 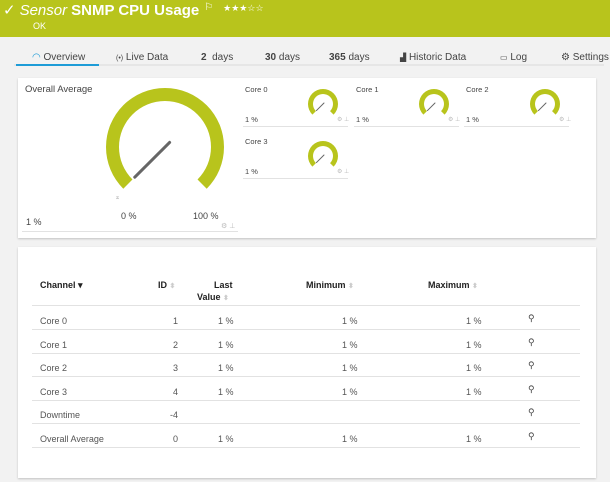 I want to click on area-chart-icon: ▟, so click(x=403, y=57).